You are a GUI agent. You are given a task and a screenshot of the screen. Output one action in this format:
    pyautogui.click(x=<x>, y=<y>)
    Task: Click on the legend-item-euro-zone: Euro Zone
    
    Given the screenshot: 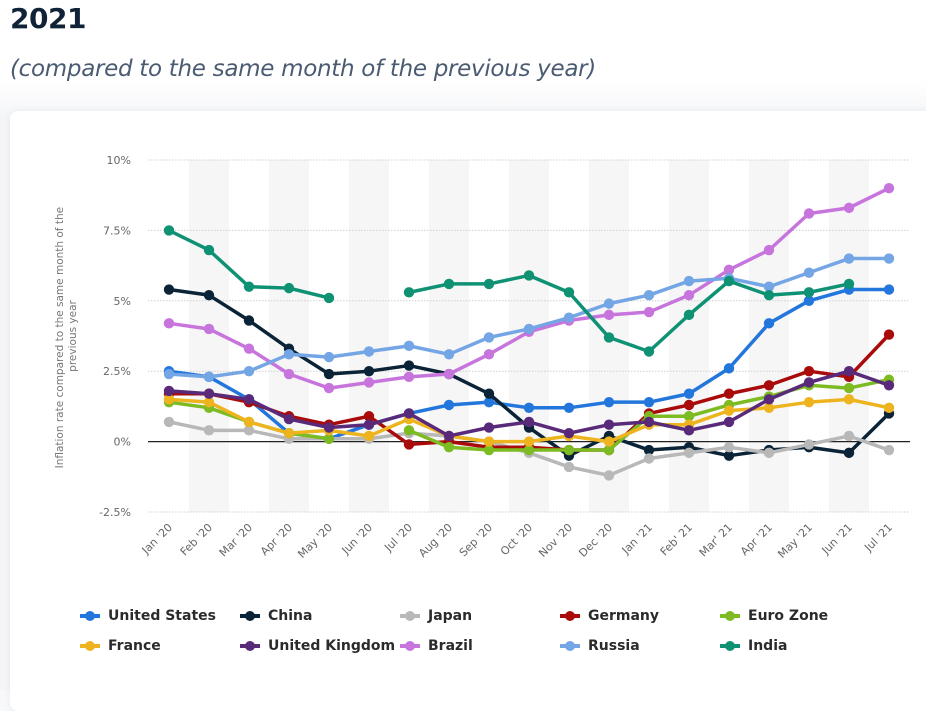 What is the action you would take?
    pyautogui.click(x=800, y=616)
    